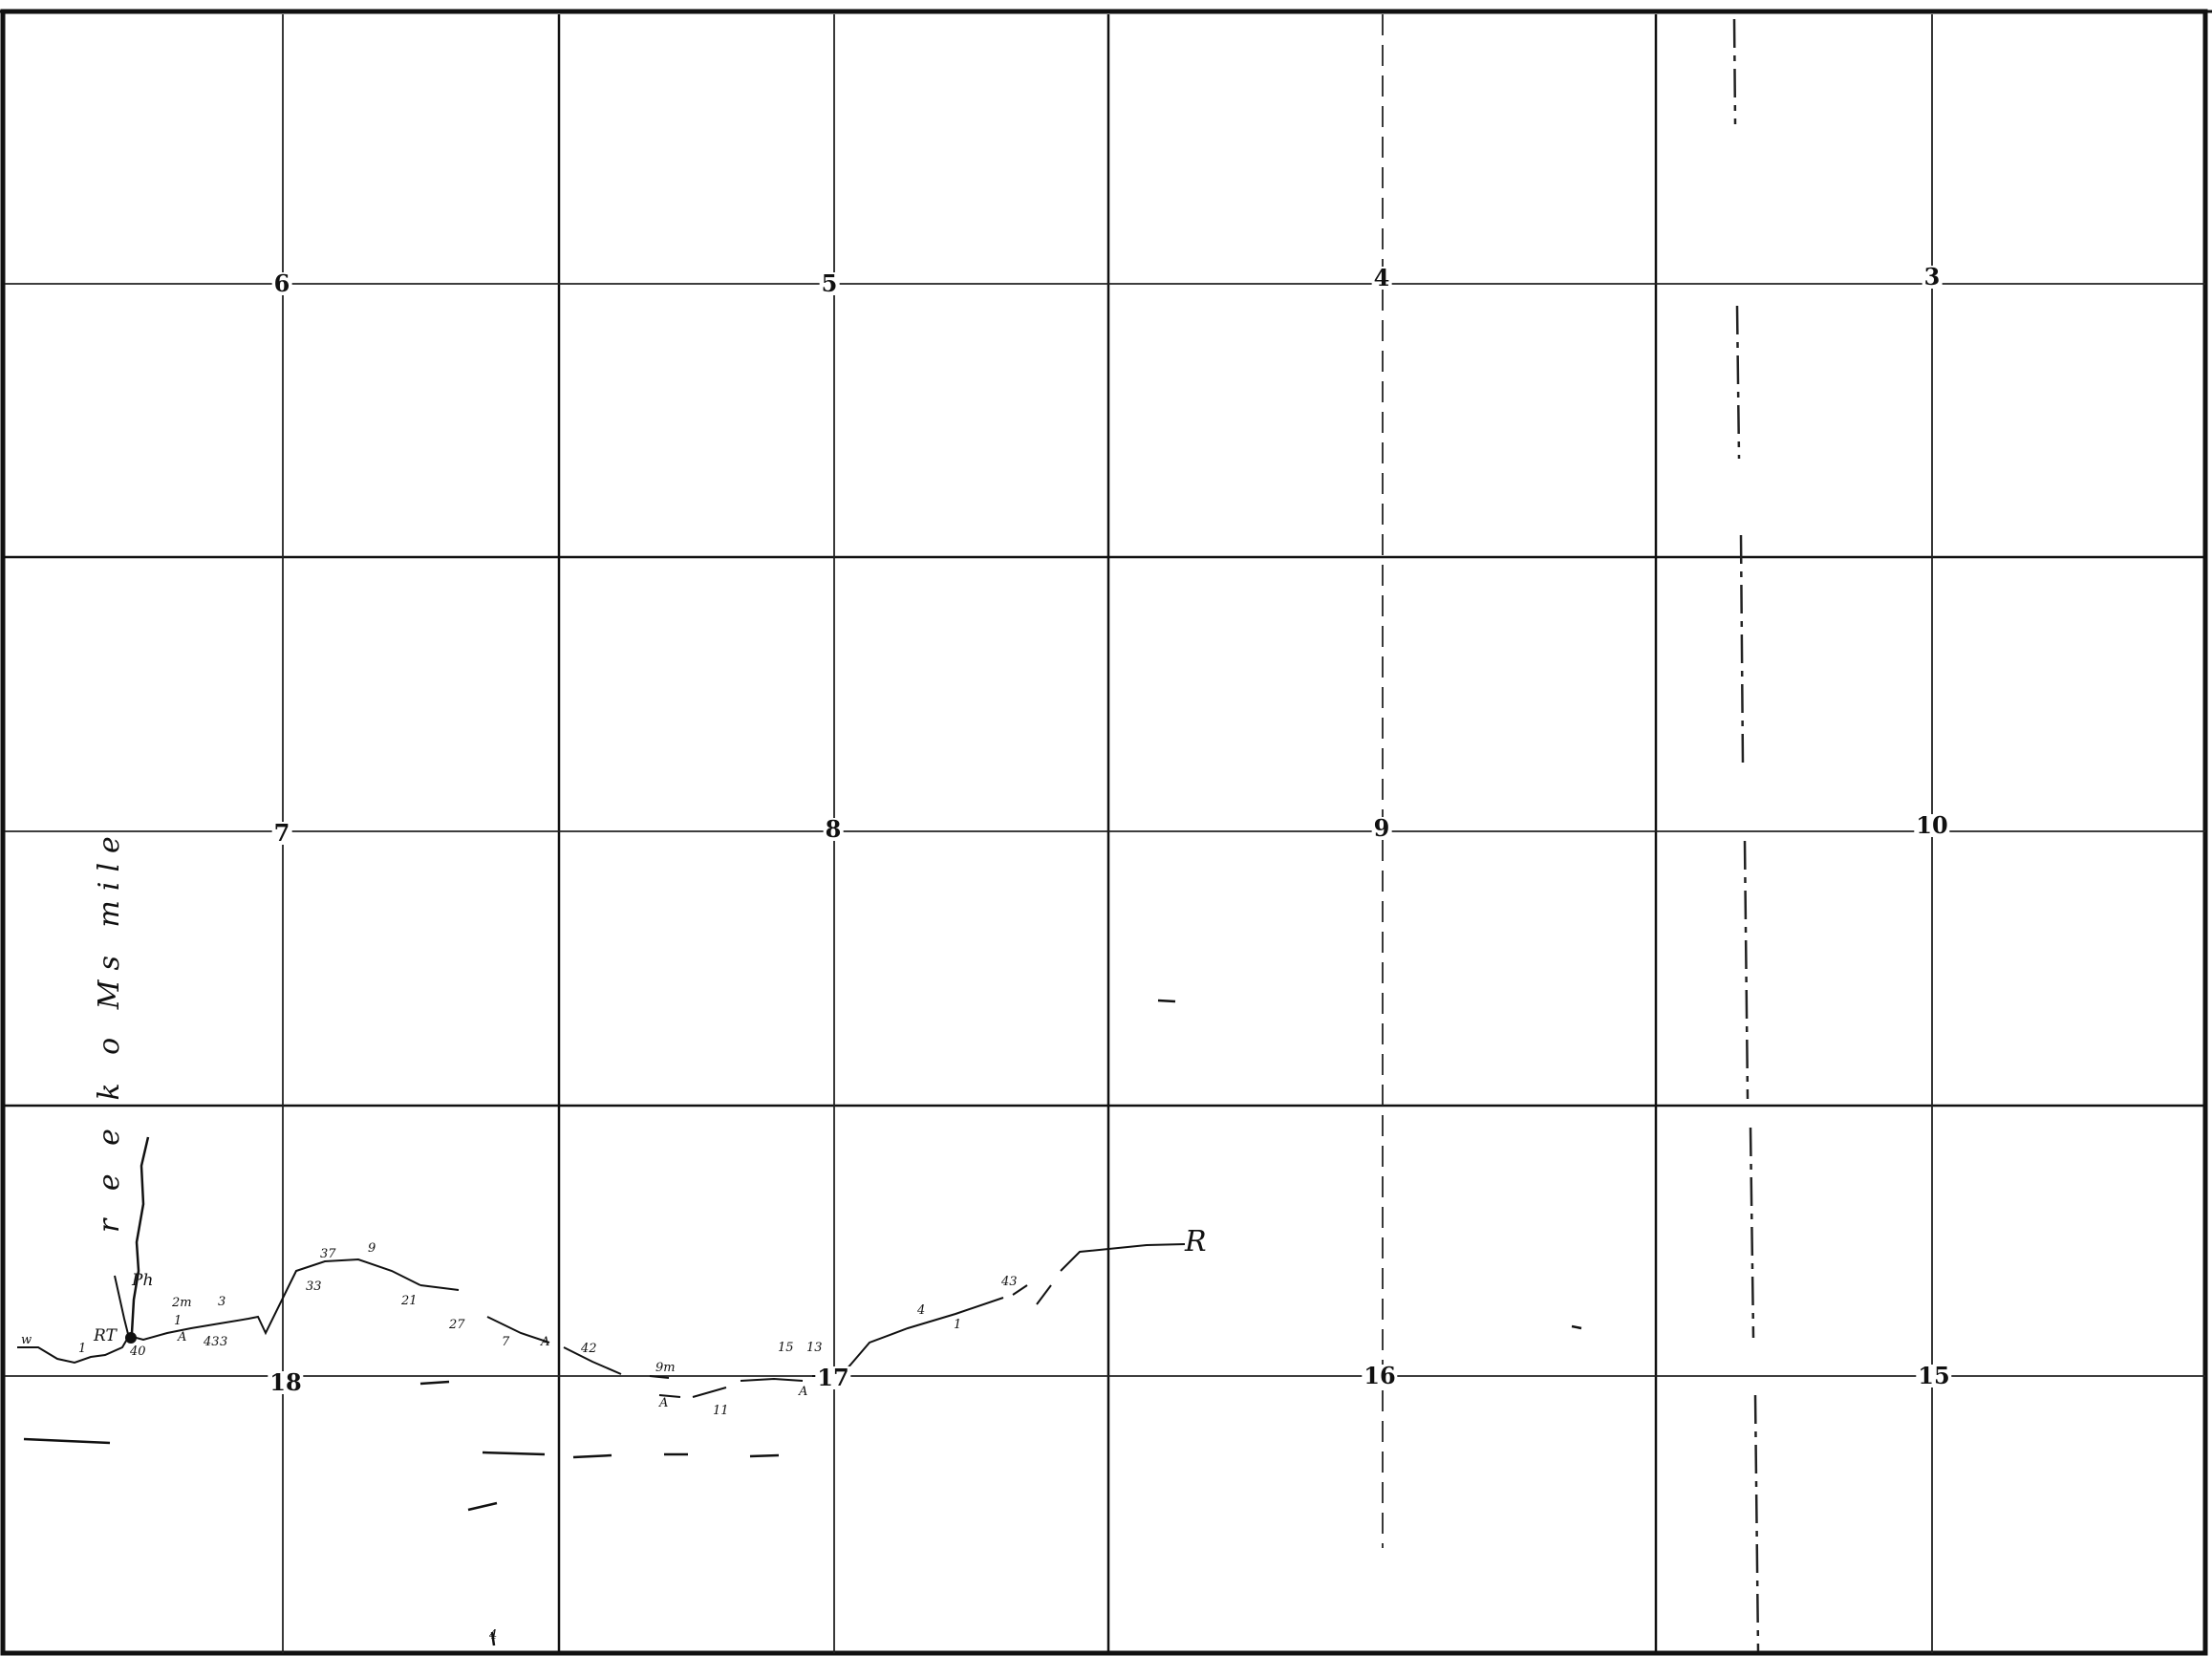 This screenshot has height=1656, width=2212. What do you see at coordinates (138, 1351) in the screenshot?
I see `note-40: 40` at bounding box center [138, 1351].